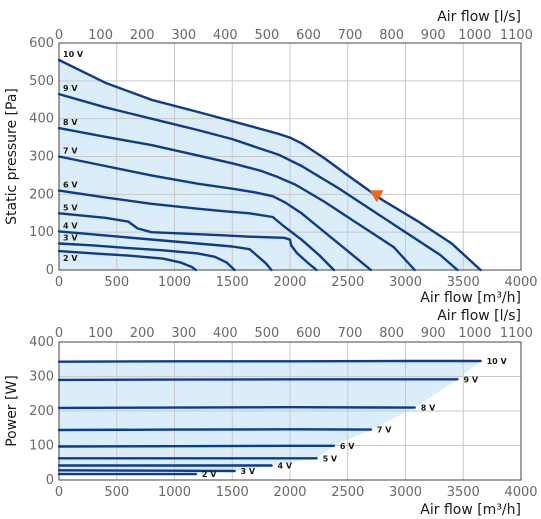  I want to click on y-tick-label: 600, so click(41, 43).